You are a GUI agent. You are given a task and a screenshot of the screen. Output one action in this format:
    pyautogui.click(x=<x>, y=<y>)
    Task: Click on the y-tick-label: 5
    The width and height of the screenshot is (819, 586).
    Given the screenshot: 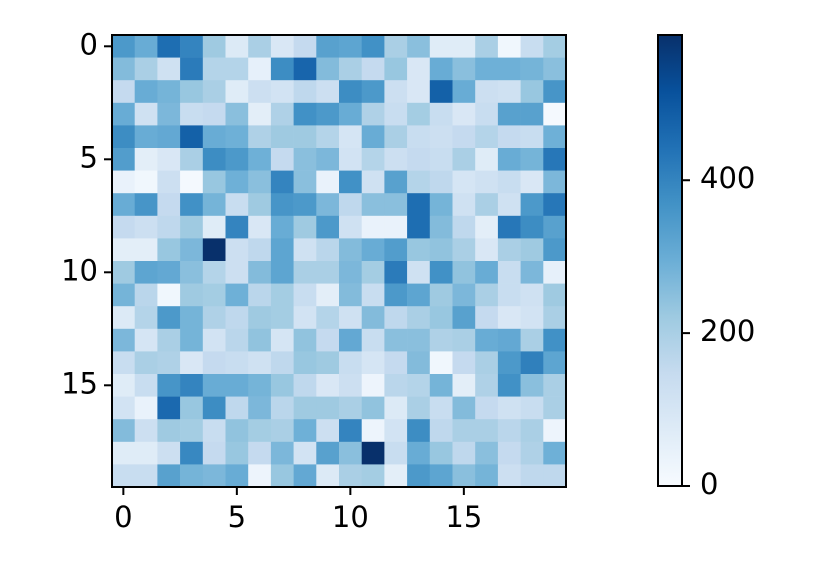 What is the action you would take?
    pyautogui.click(x=89, y=157)
    